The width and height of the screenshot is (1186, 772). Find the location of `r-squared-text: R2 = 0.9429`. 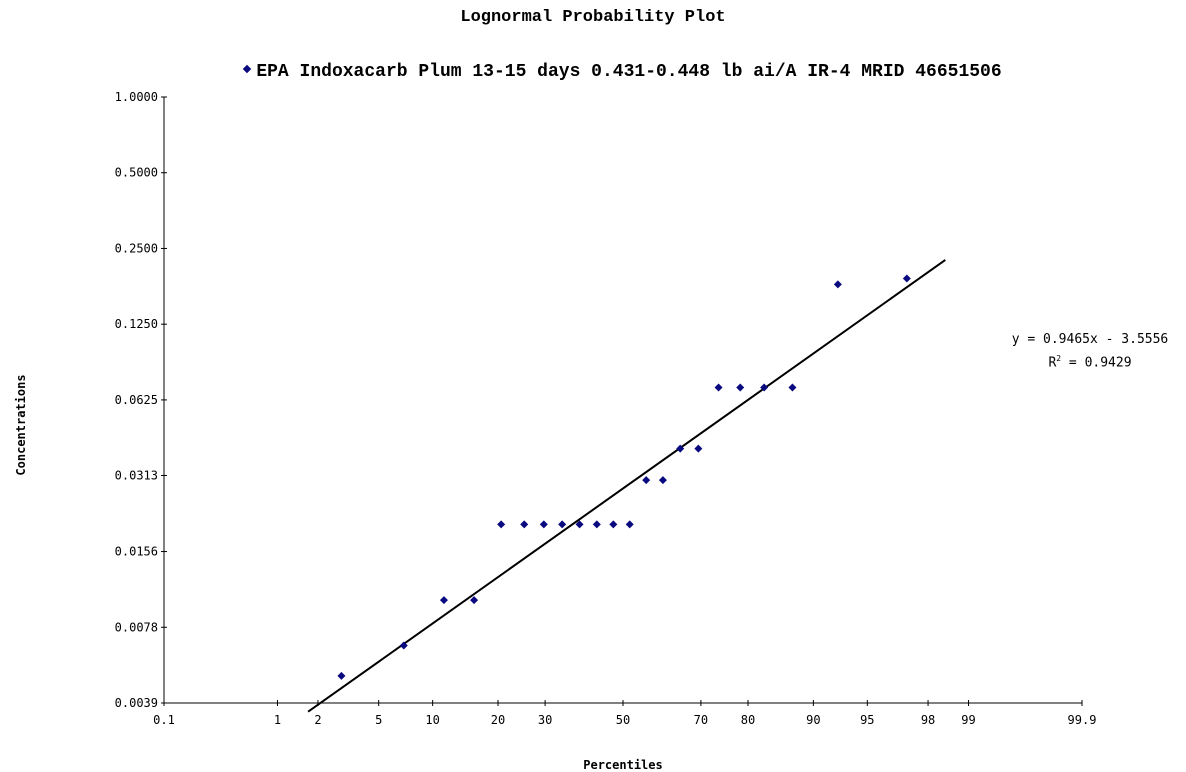

r-squared-text: R2 = 0.9429 is located at coordinates (1088, 360).